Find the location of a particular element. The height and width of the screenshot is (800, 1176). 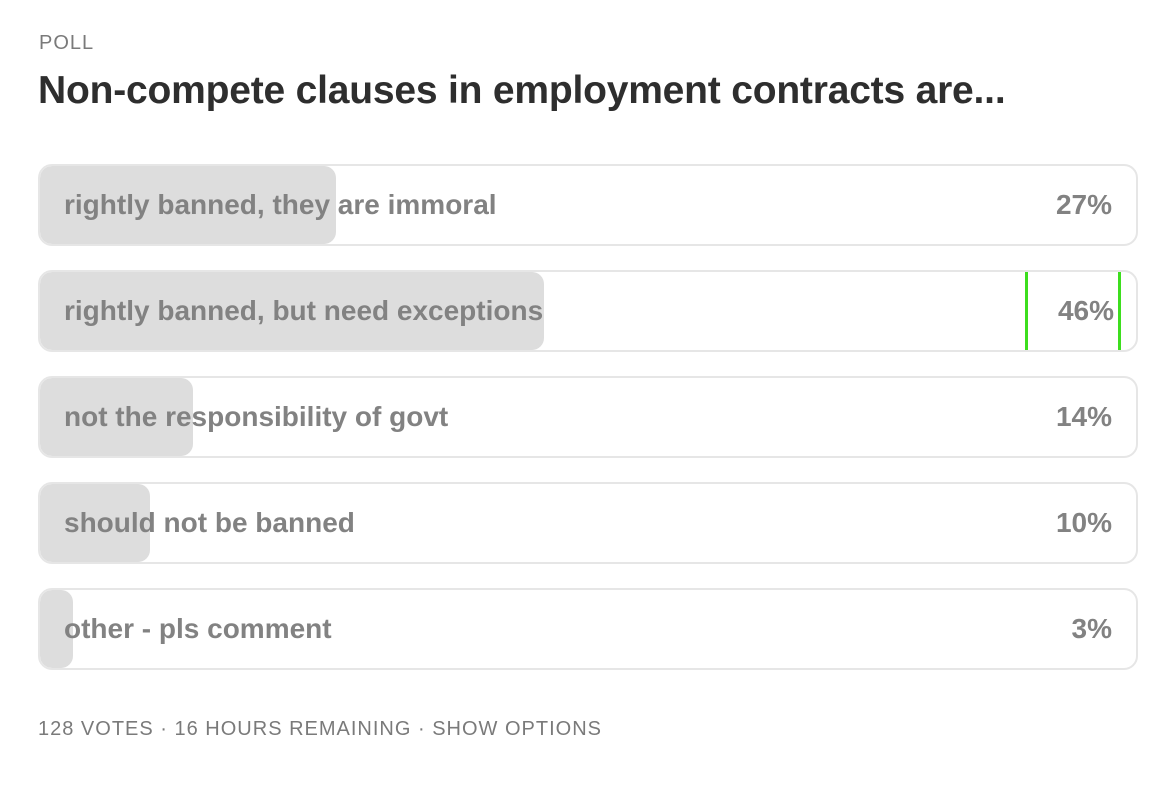

poll-label: POLL is located at coordinates (67, 43).